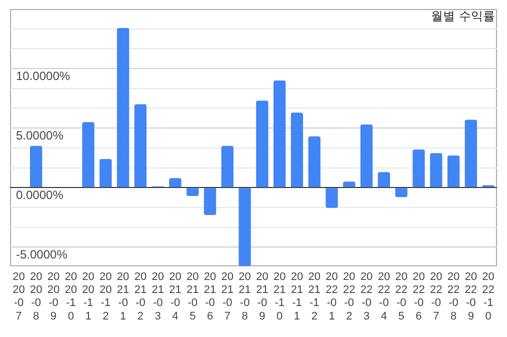 This screenshot has height=337, width=507. What do you see at coordinates (36, 296) in the screenshot?
I see `x-tick-label: 2020-08` at bounding box center [36, 296].